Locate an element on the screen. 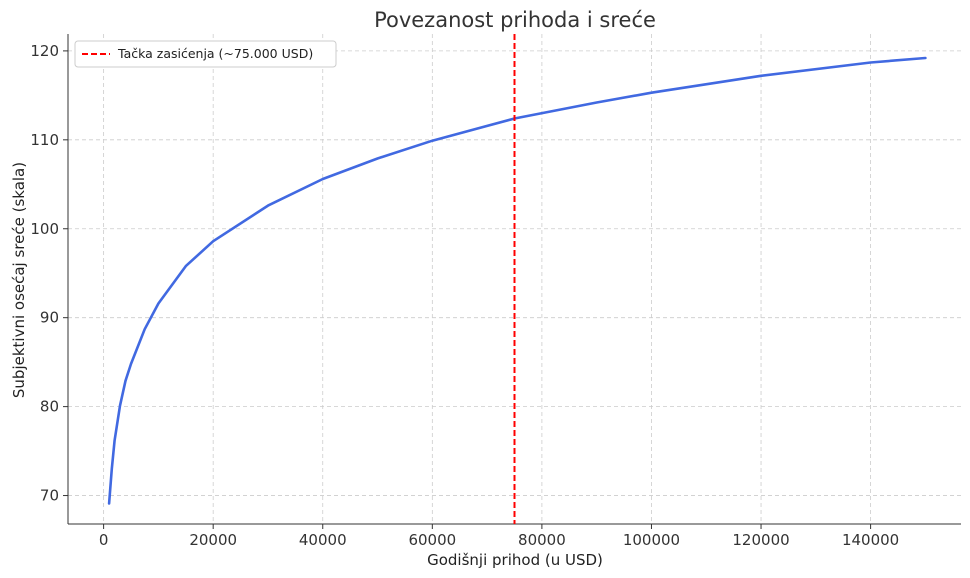 This screenshot has height=578, width=970. x-tick-label: 140000 is located at coordinates (870, 540).